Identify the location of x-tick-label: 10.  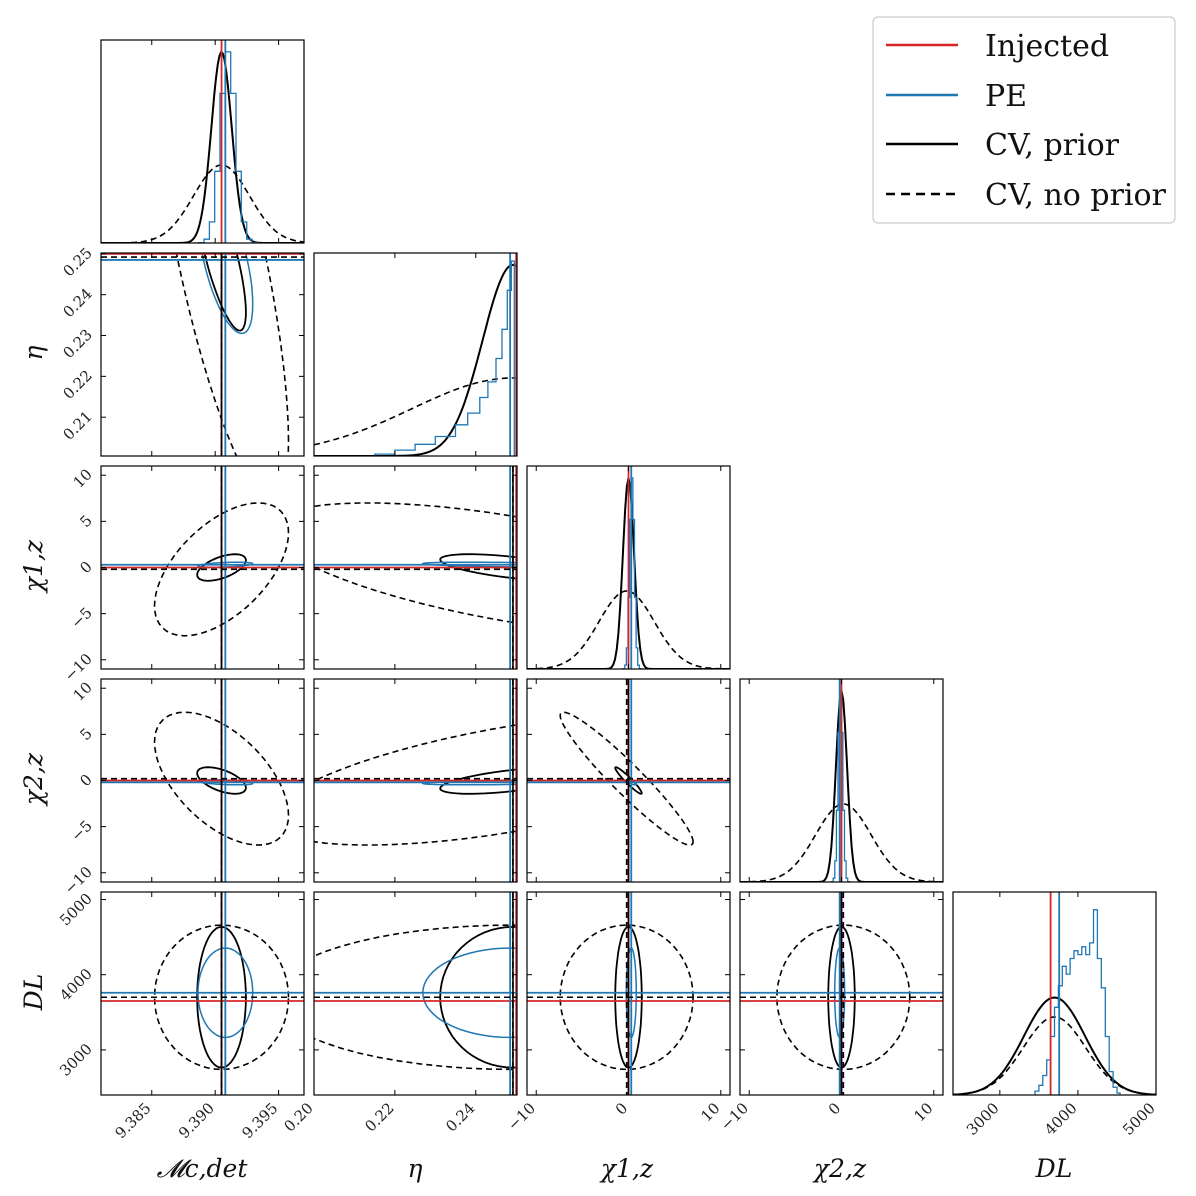
(923, 1112).